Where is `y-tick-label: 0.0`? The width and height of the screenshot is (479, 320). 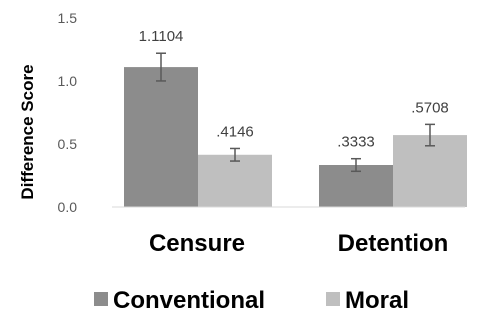
y-tick-label: 0.0 is located at coordinates (68, 207).